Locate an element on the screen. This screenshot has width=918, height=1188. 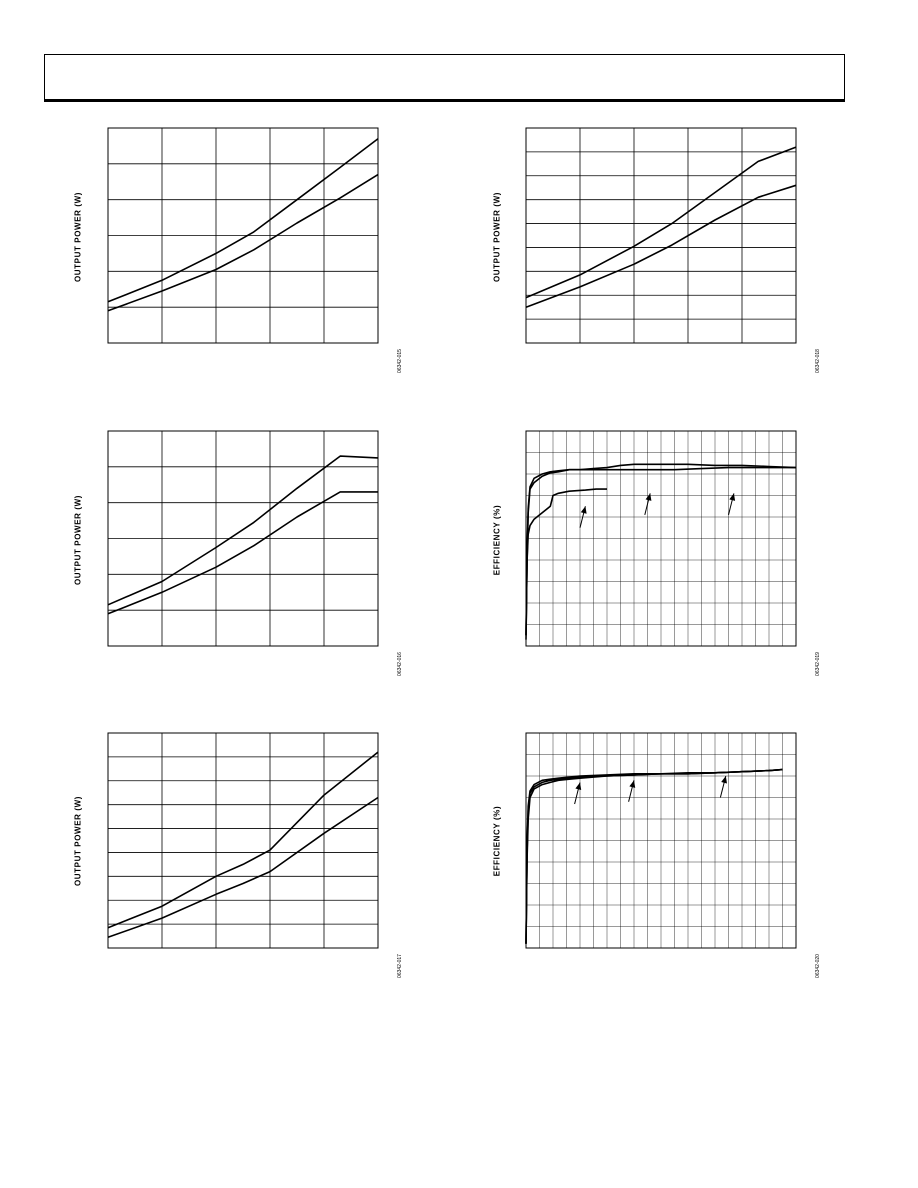
chart-5-output-power is located at coordinates (243, 840).